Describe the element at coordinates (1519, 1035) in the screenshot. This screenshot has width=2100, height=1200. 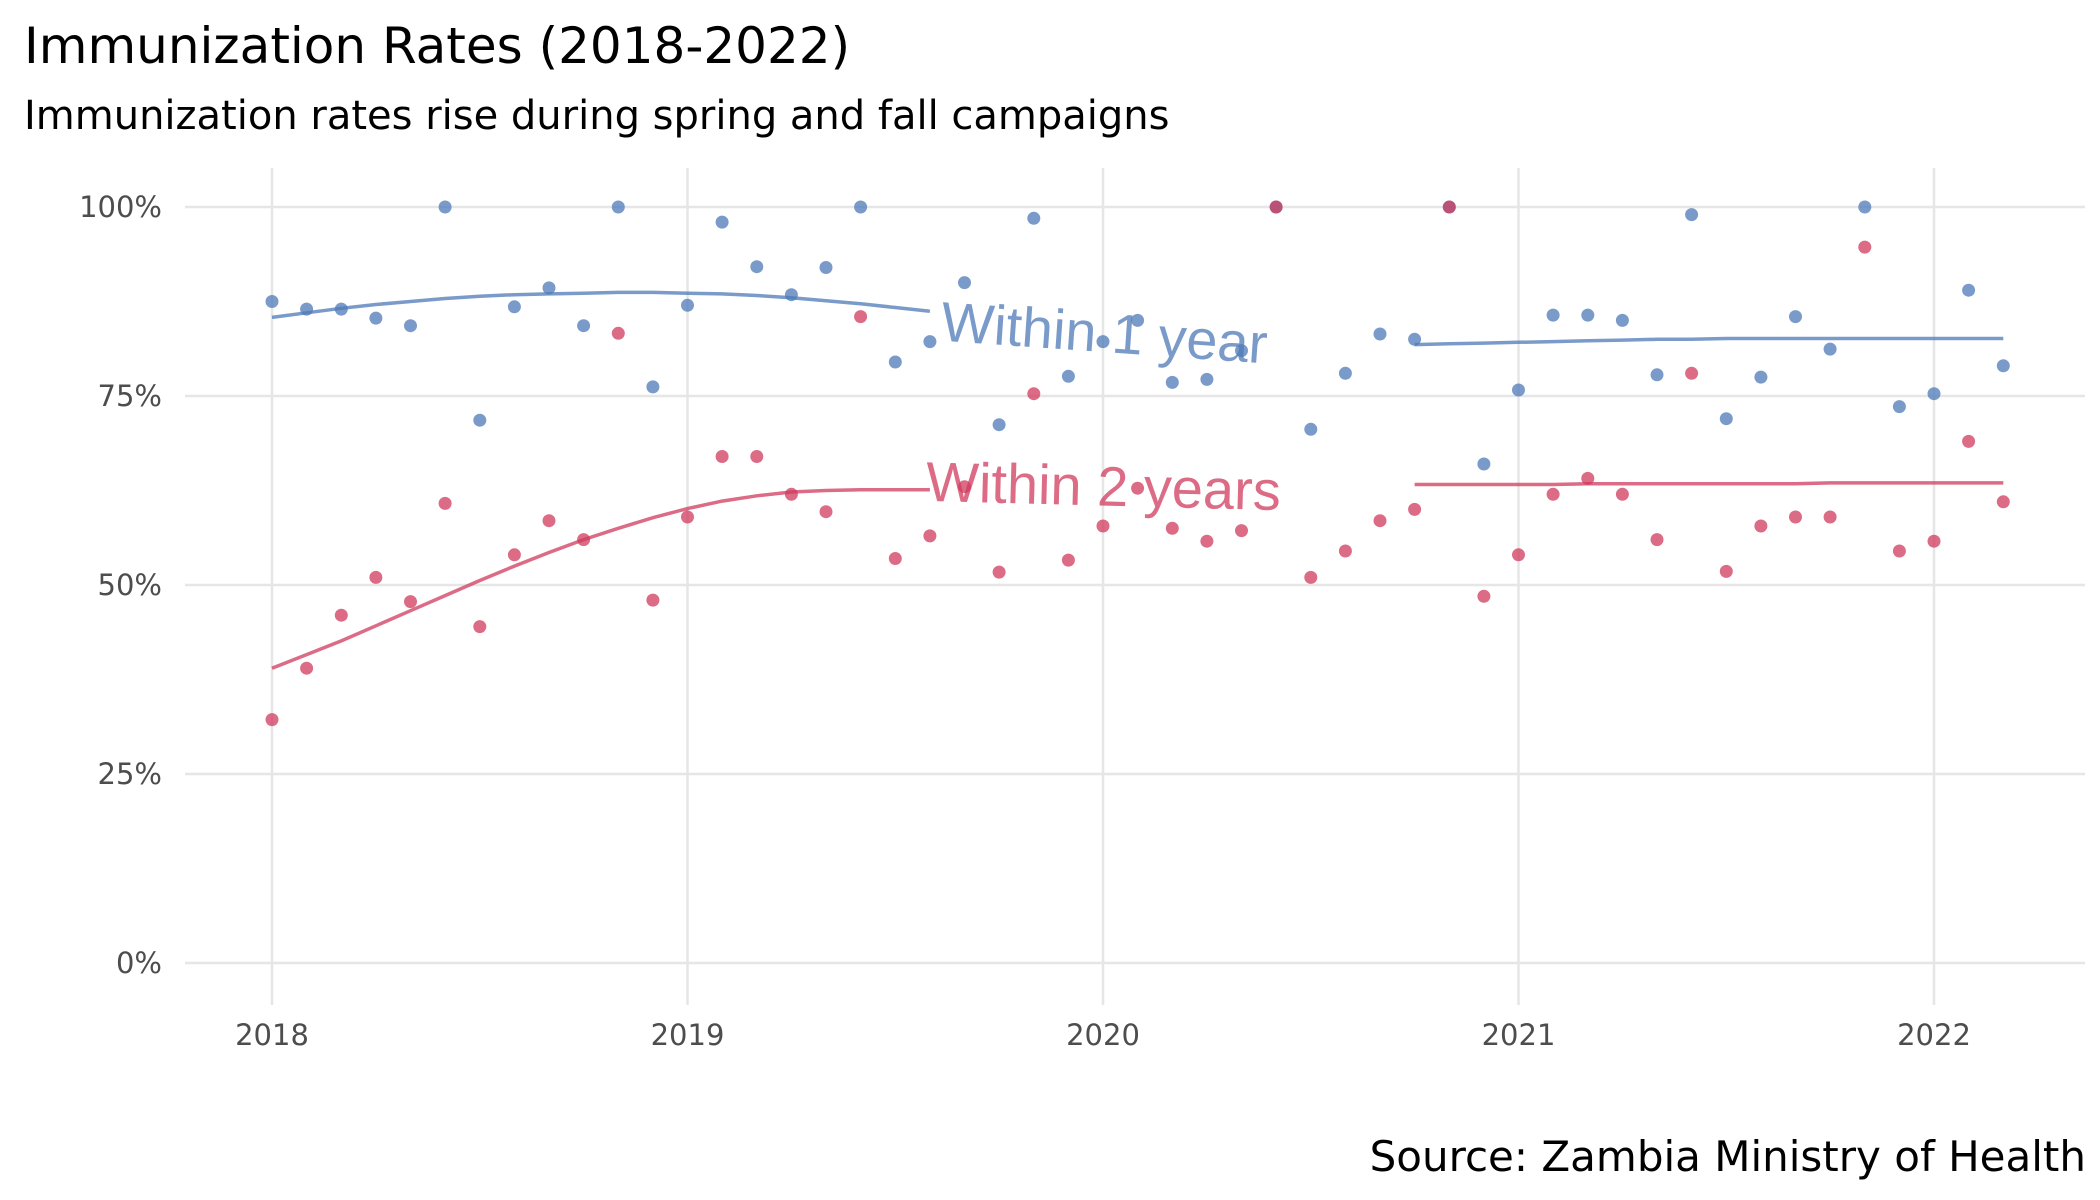
I see `x-tick-label: 2021` at that location.